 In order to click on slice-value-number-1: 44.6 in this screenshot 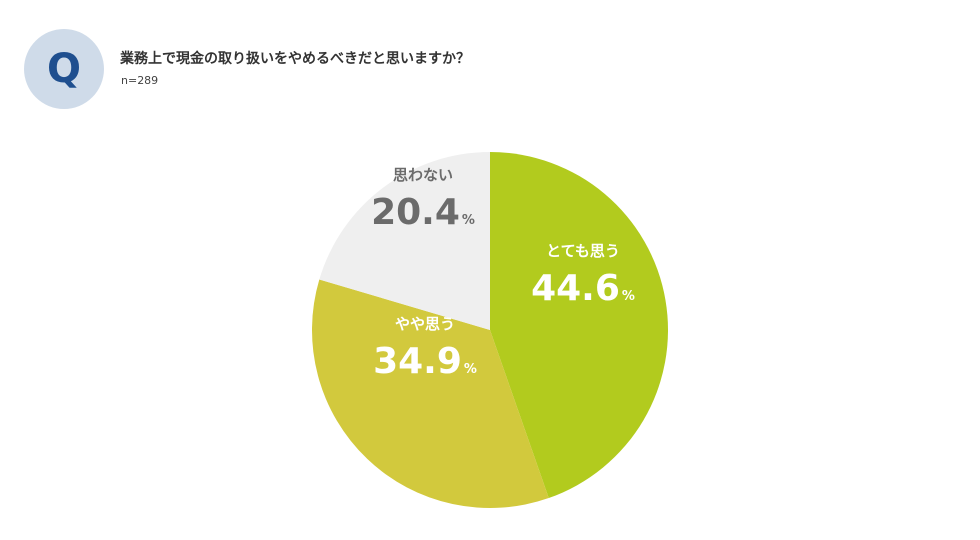, I will do `click(575, 288)`.